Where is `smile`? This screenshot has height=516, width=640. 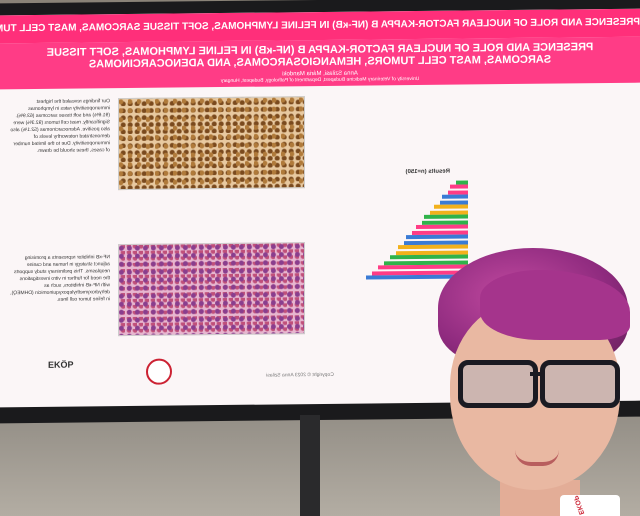 smile is located at coordinates (537, 458).